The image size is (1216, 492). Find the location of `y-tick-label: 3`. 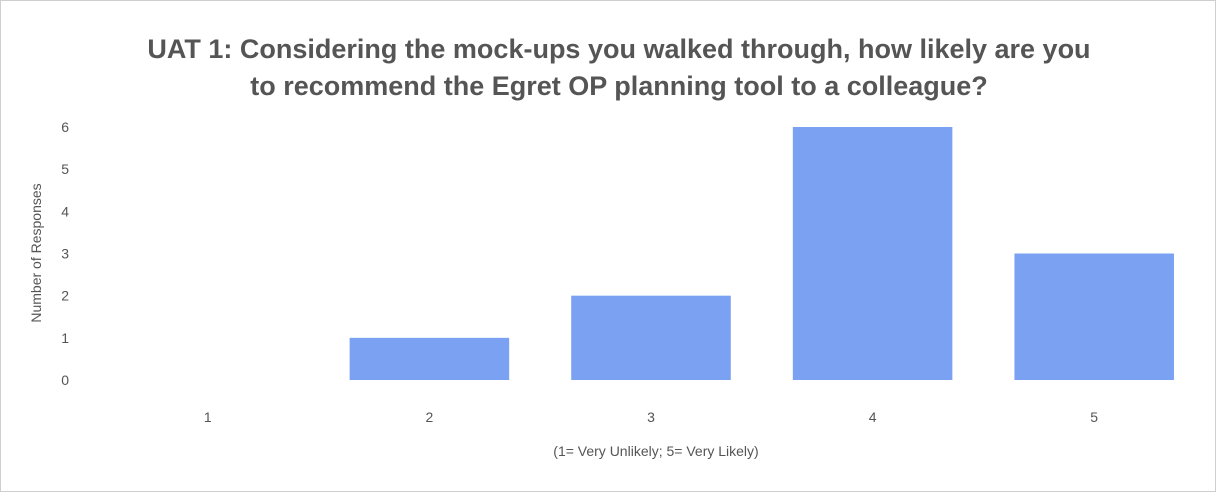

y-tick-label: 3 is located at coordinates (65, 254).